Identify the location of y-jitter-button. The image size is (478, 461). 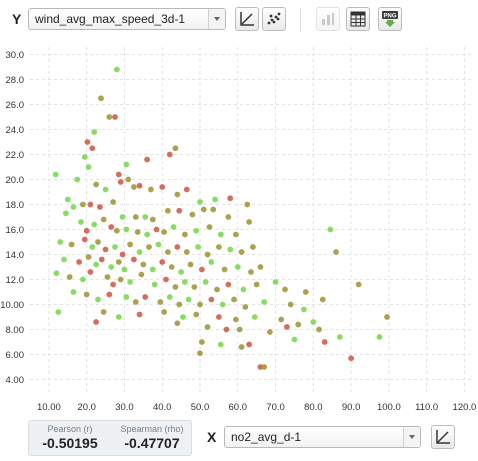
(274, 19).